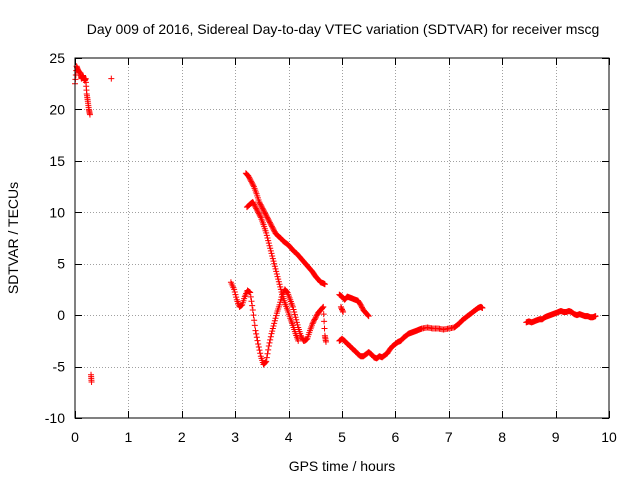 The width and height of the screenshot is (640, 480). What do you see at coordinates (57, 58) in the screenshot?
I see `y-tick-label: 25` at bounding box center [57, 58].